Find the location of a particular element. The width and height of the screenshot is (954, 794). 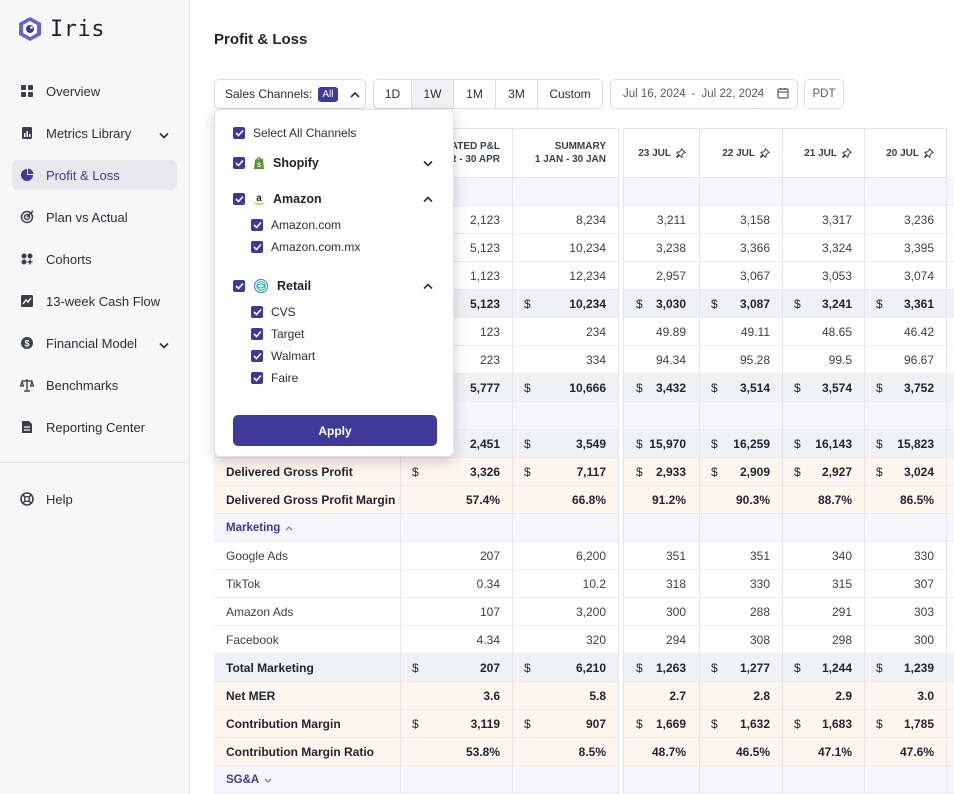

sidebar-item-benchmarks: Benchmarks is located at coordinates (94, 385).